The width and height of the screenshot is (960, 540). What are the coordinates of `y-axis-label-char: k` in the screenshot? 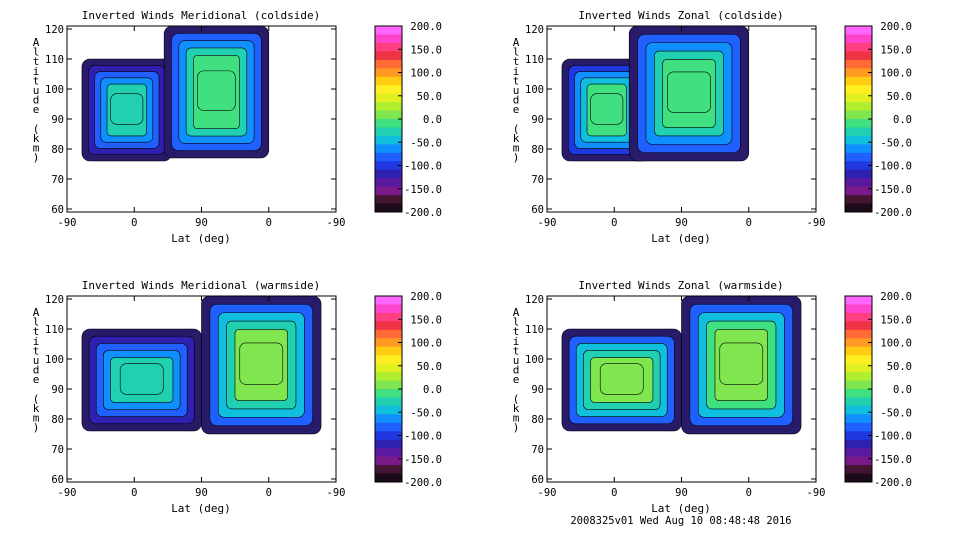 It's located at (36, 138).